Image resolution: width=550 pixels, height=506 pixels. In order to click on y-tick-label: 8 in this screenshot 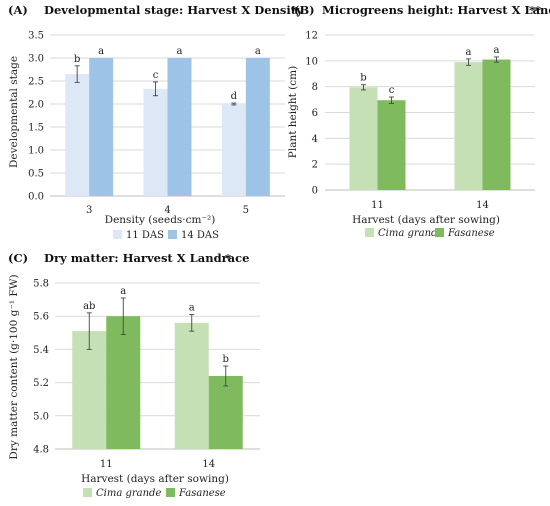, I will do `click(315, 87)`.